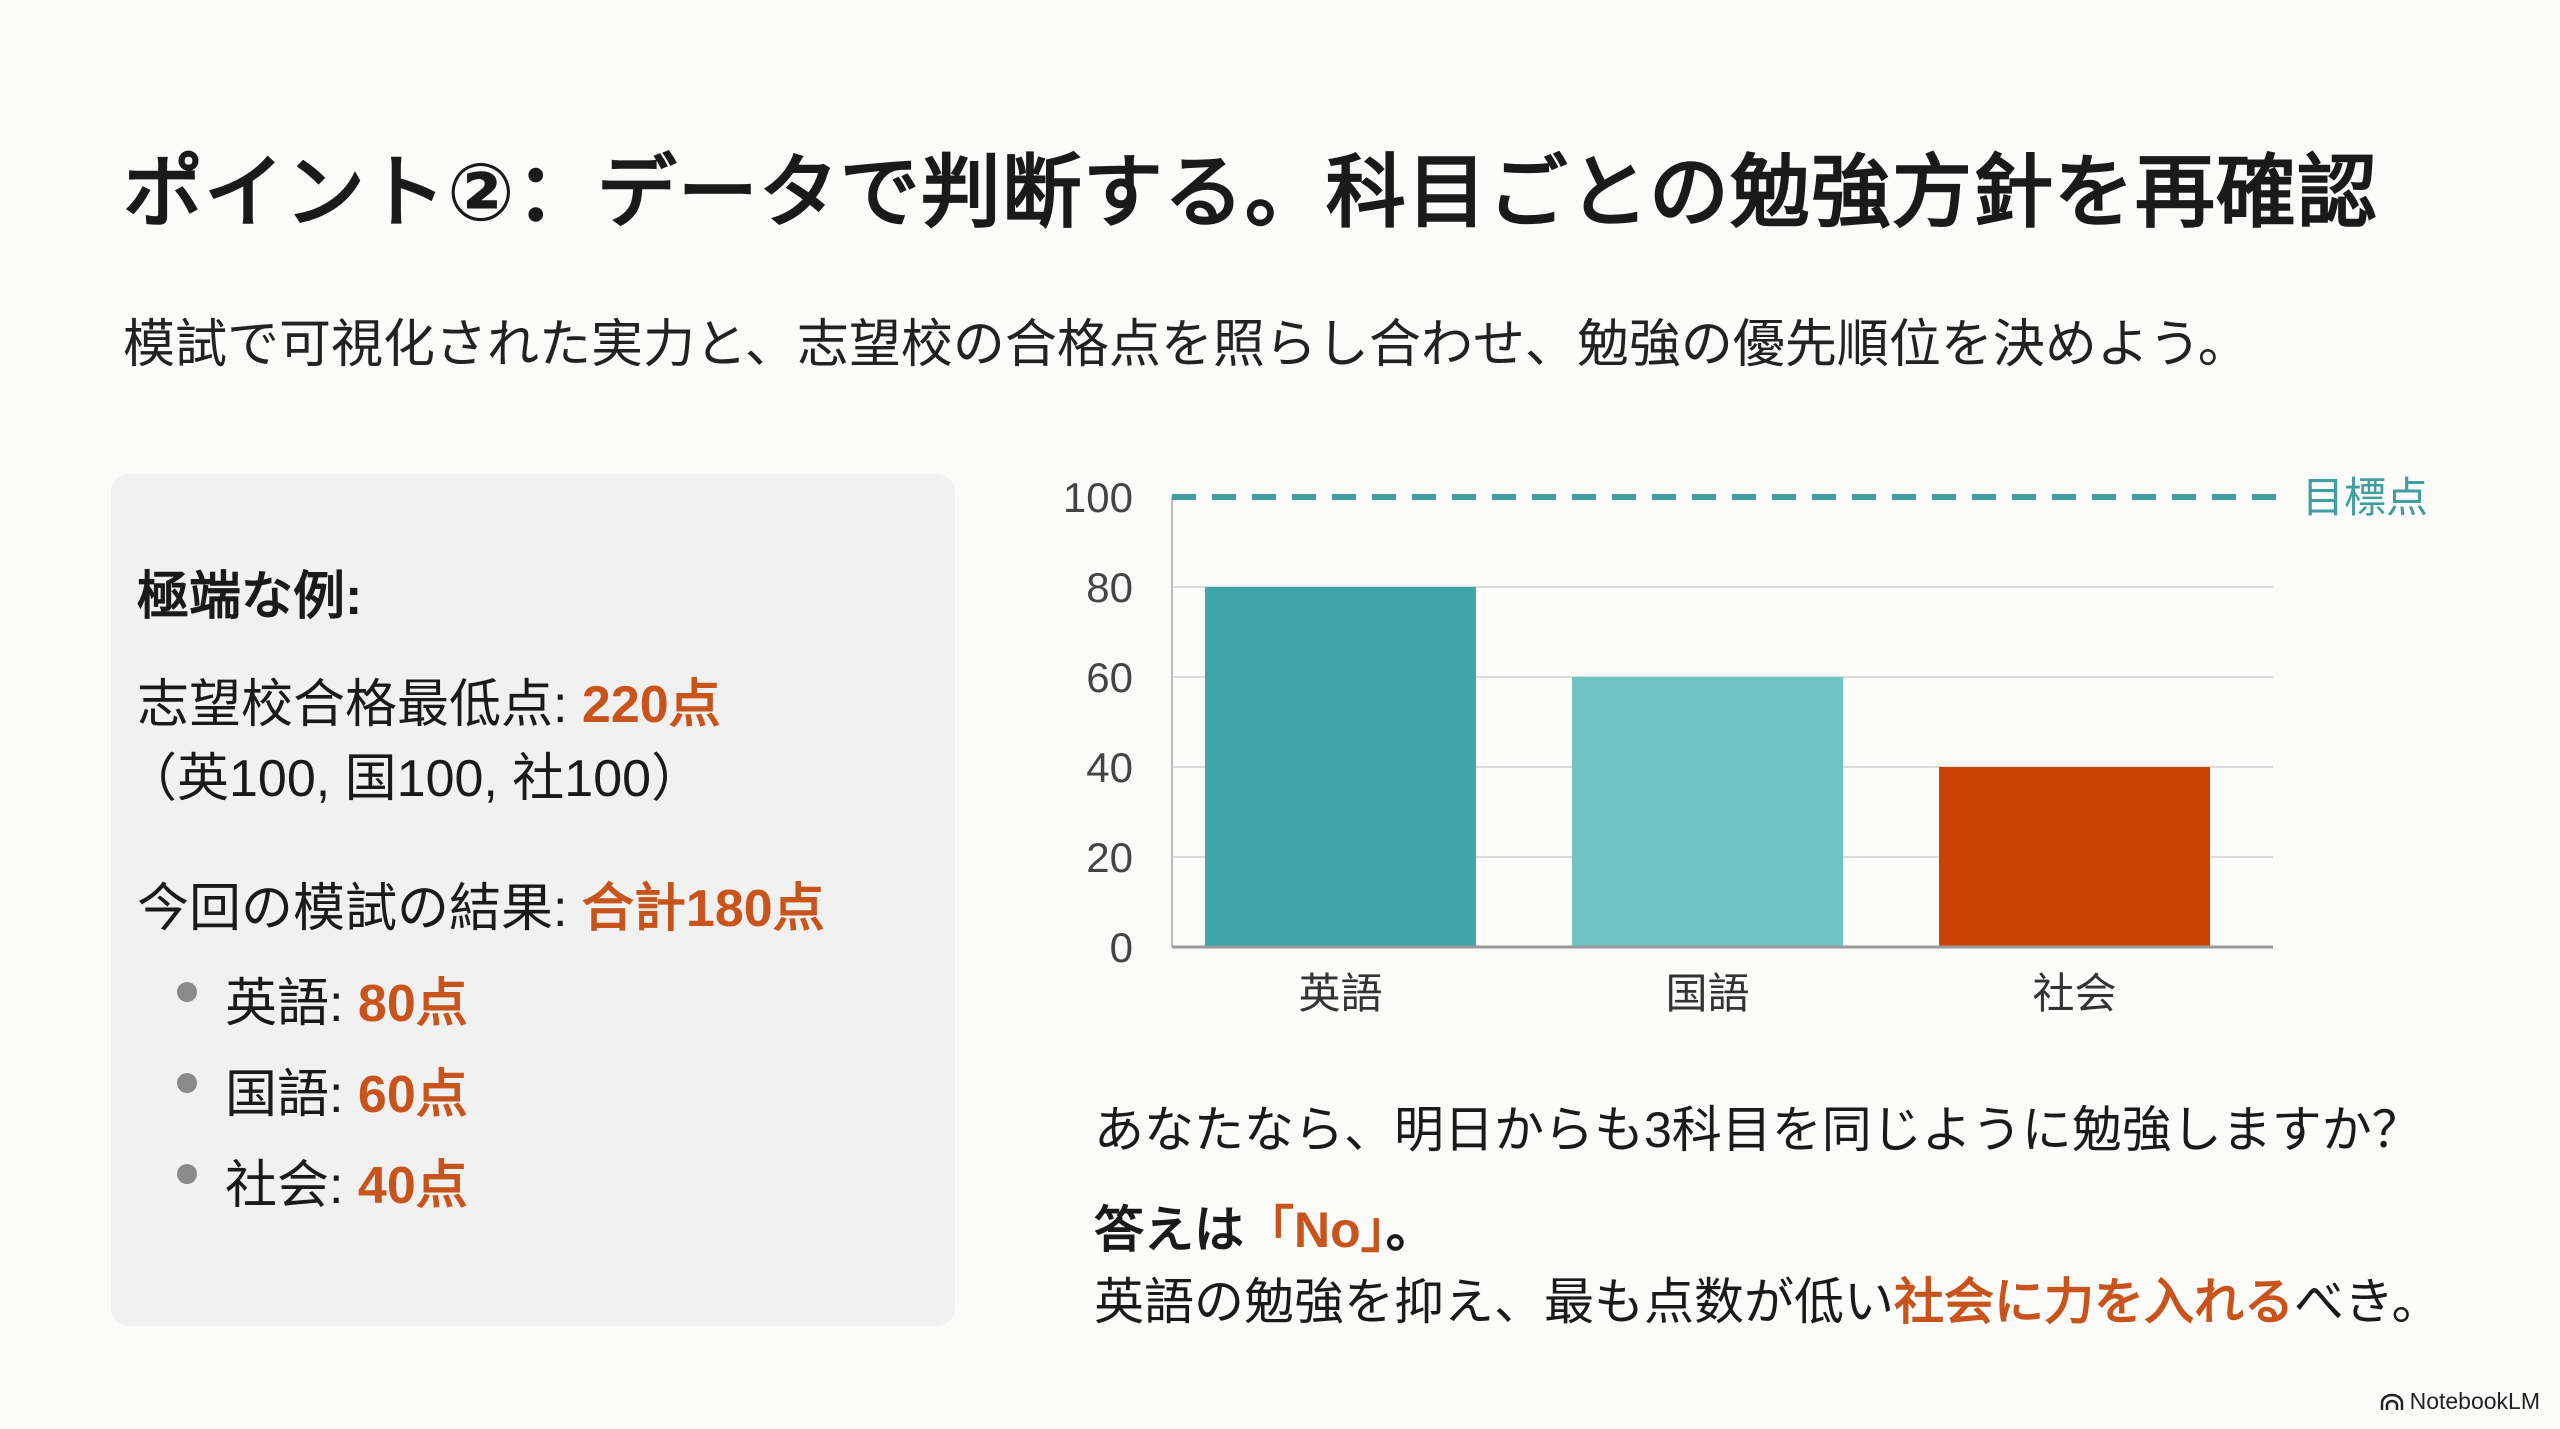  I want to click on min-score-value: 220点, so click(651, 705).